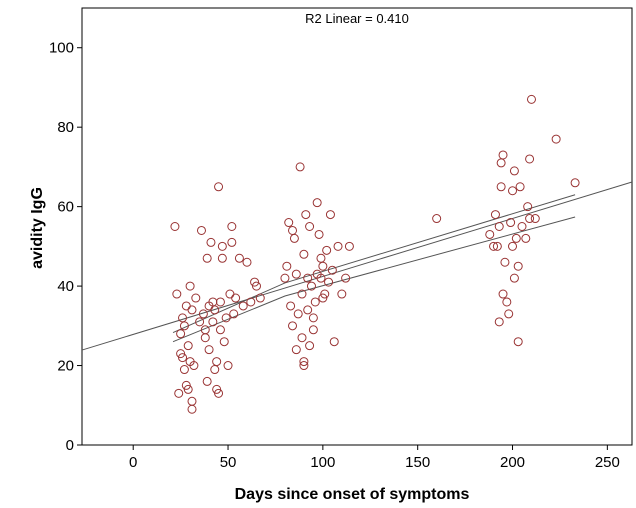 The height and width of the screenshot is (508, 636). What do you see at coordinates (65, 207) in the screenshot?
I see `y-tick-label: 60` at bounding box center [65, 207].